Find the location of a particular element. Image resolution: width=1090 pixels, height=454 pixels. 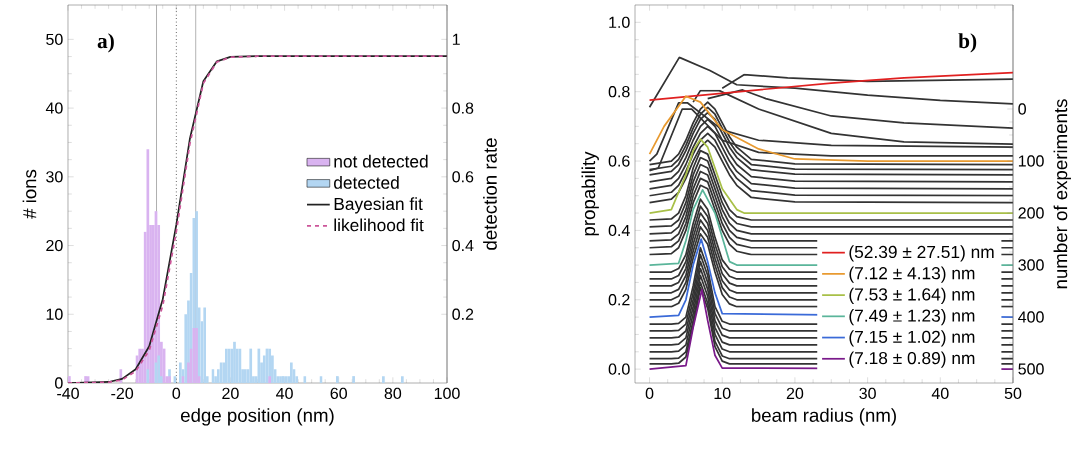

x-tick-label: 60 is located at coordinates (338, 393).